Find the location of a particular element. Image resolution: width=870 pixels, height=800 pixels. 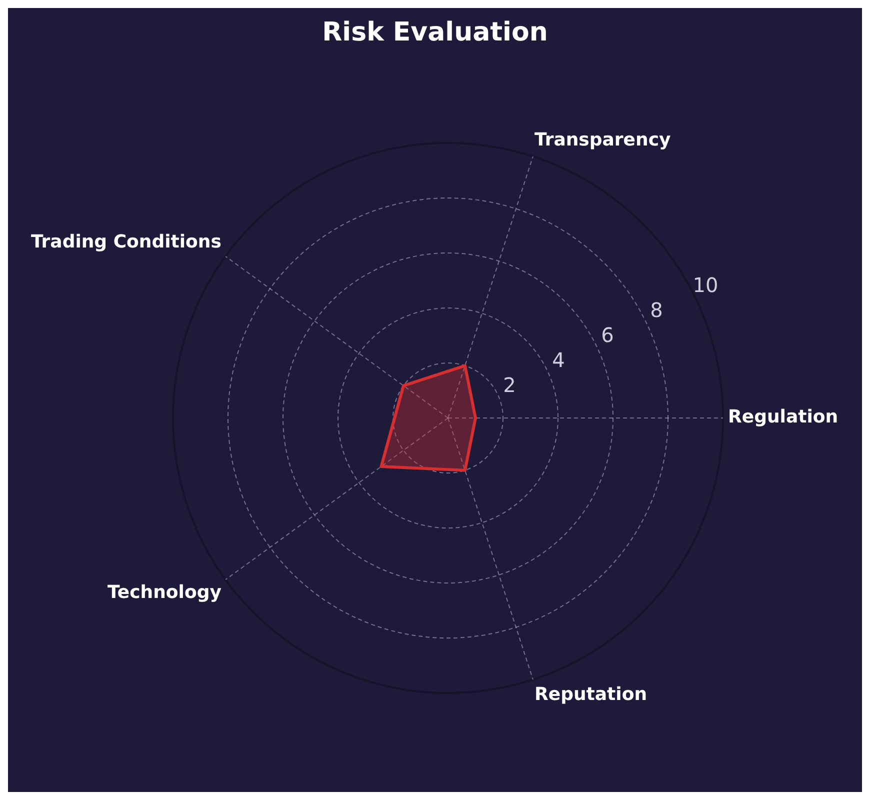

y-tick-label: 4 is located at coordinates (558, 360).